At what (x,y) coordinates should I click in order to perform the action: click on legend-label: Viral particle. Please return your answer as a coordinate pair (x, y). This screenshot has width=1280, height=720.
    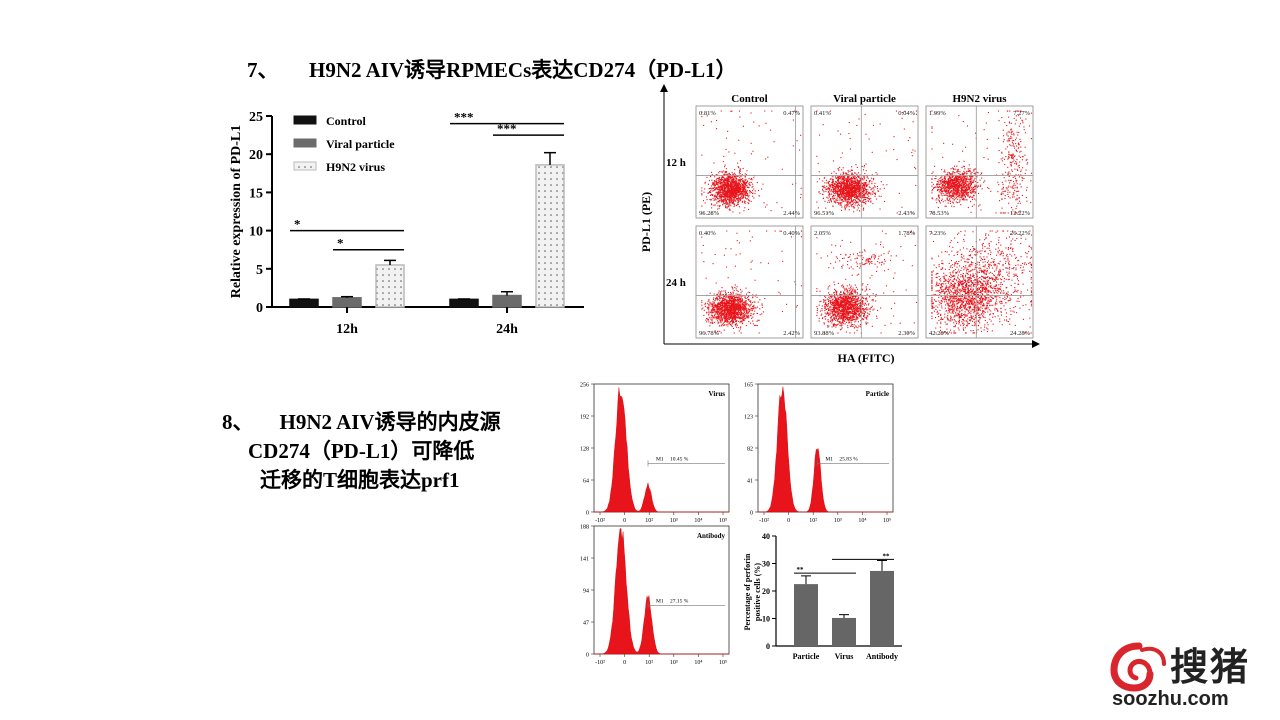
    Looking at the image, I should click on (360, 144).